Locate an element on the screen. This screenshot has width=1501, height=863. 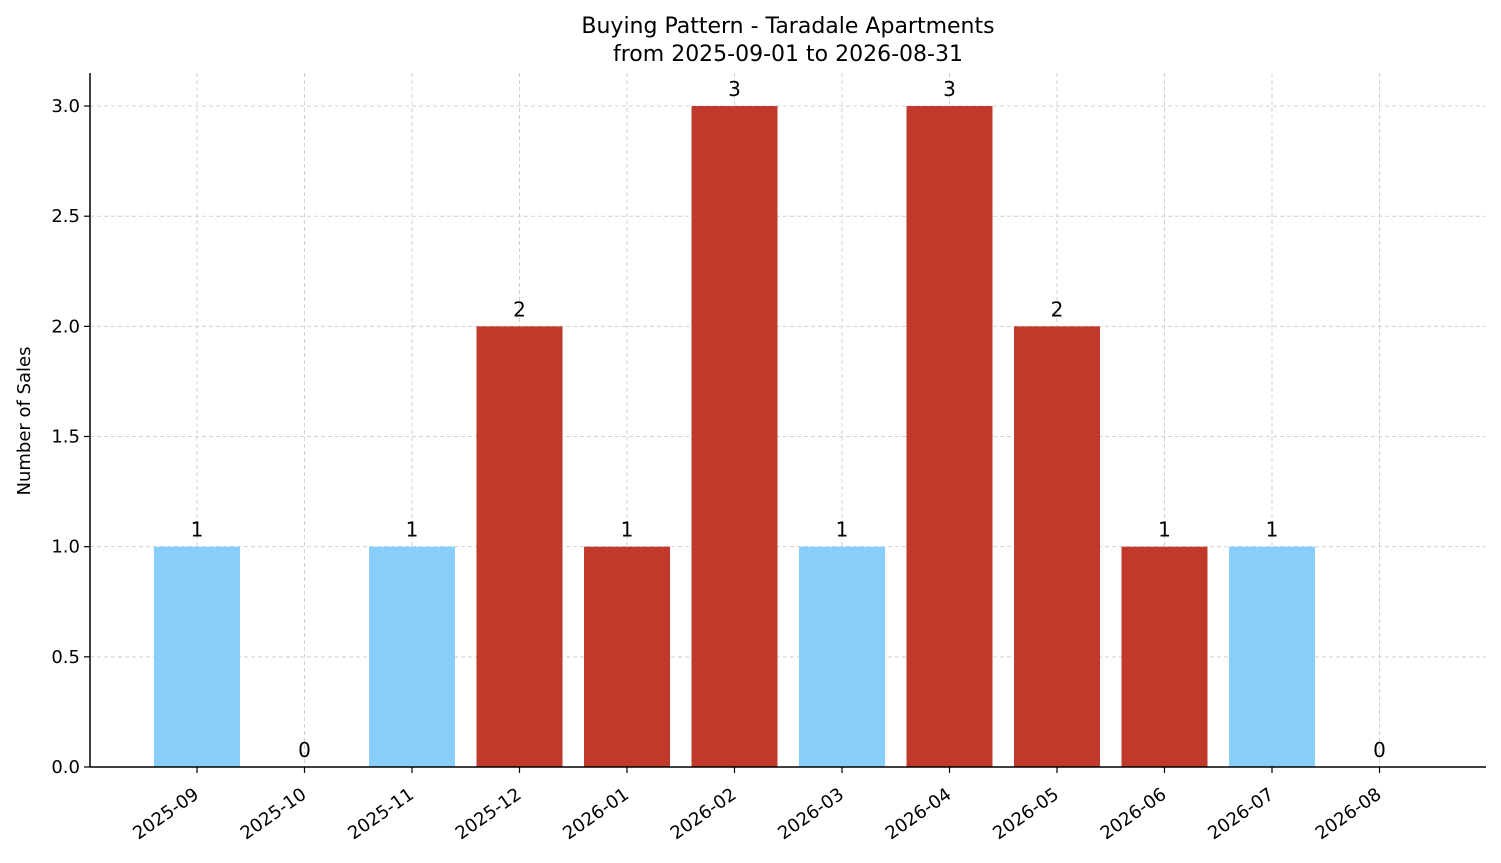
data-label-2026-03: 1 is located at coordinates (842, 530).